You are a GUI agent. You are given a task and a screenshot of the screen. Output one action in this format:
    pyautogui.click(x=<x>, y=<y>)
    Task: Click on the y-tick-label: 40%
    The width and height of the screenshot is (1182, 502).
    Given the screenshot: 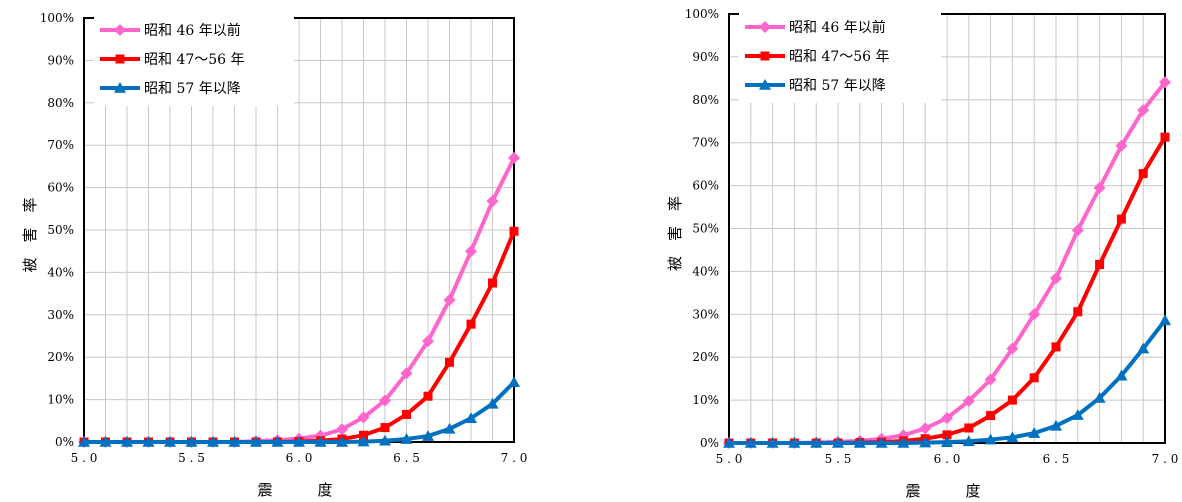 What is the action you would take?
    pyautogui.click(x=705, y=271)
    